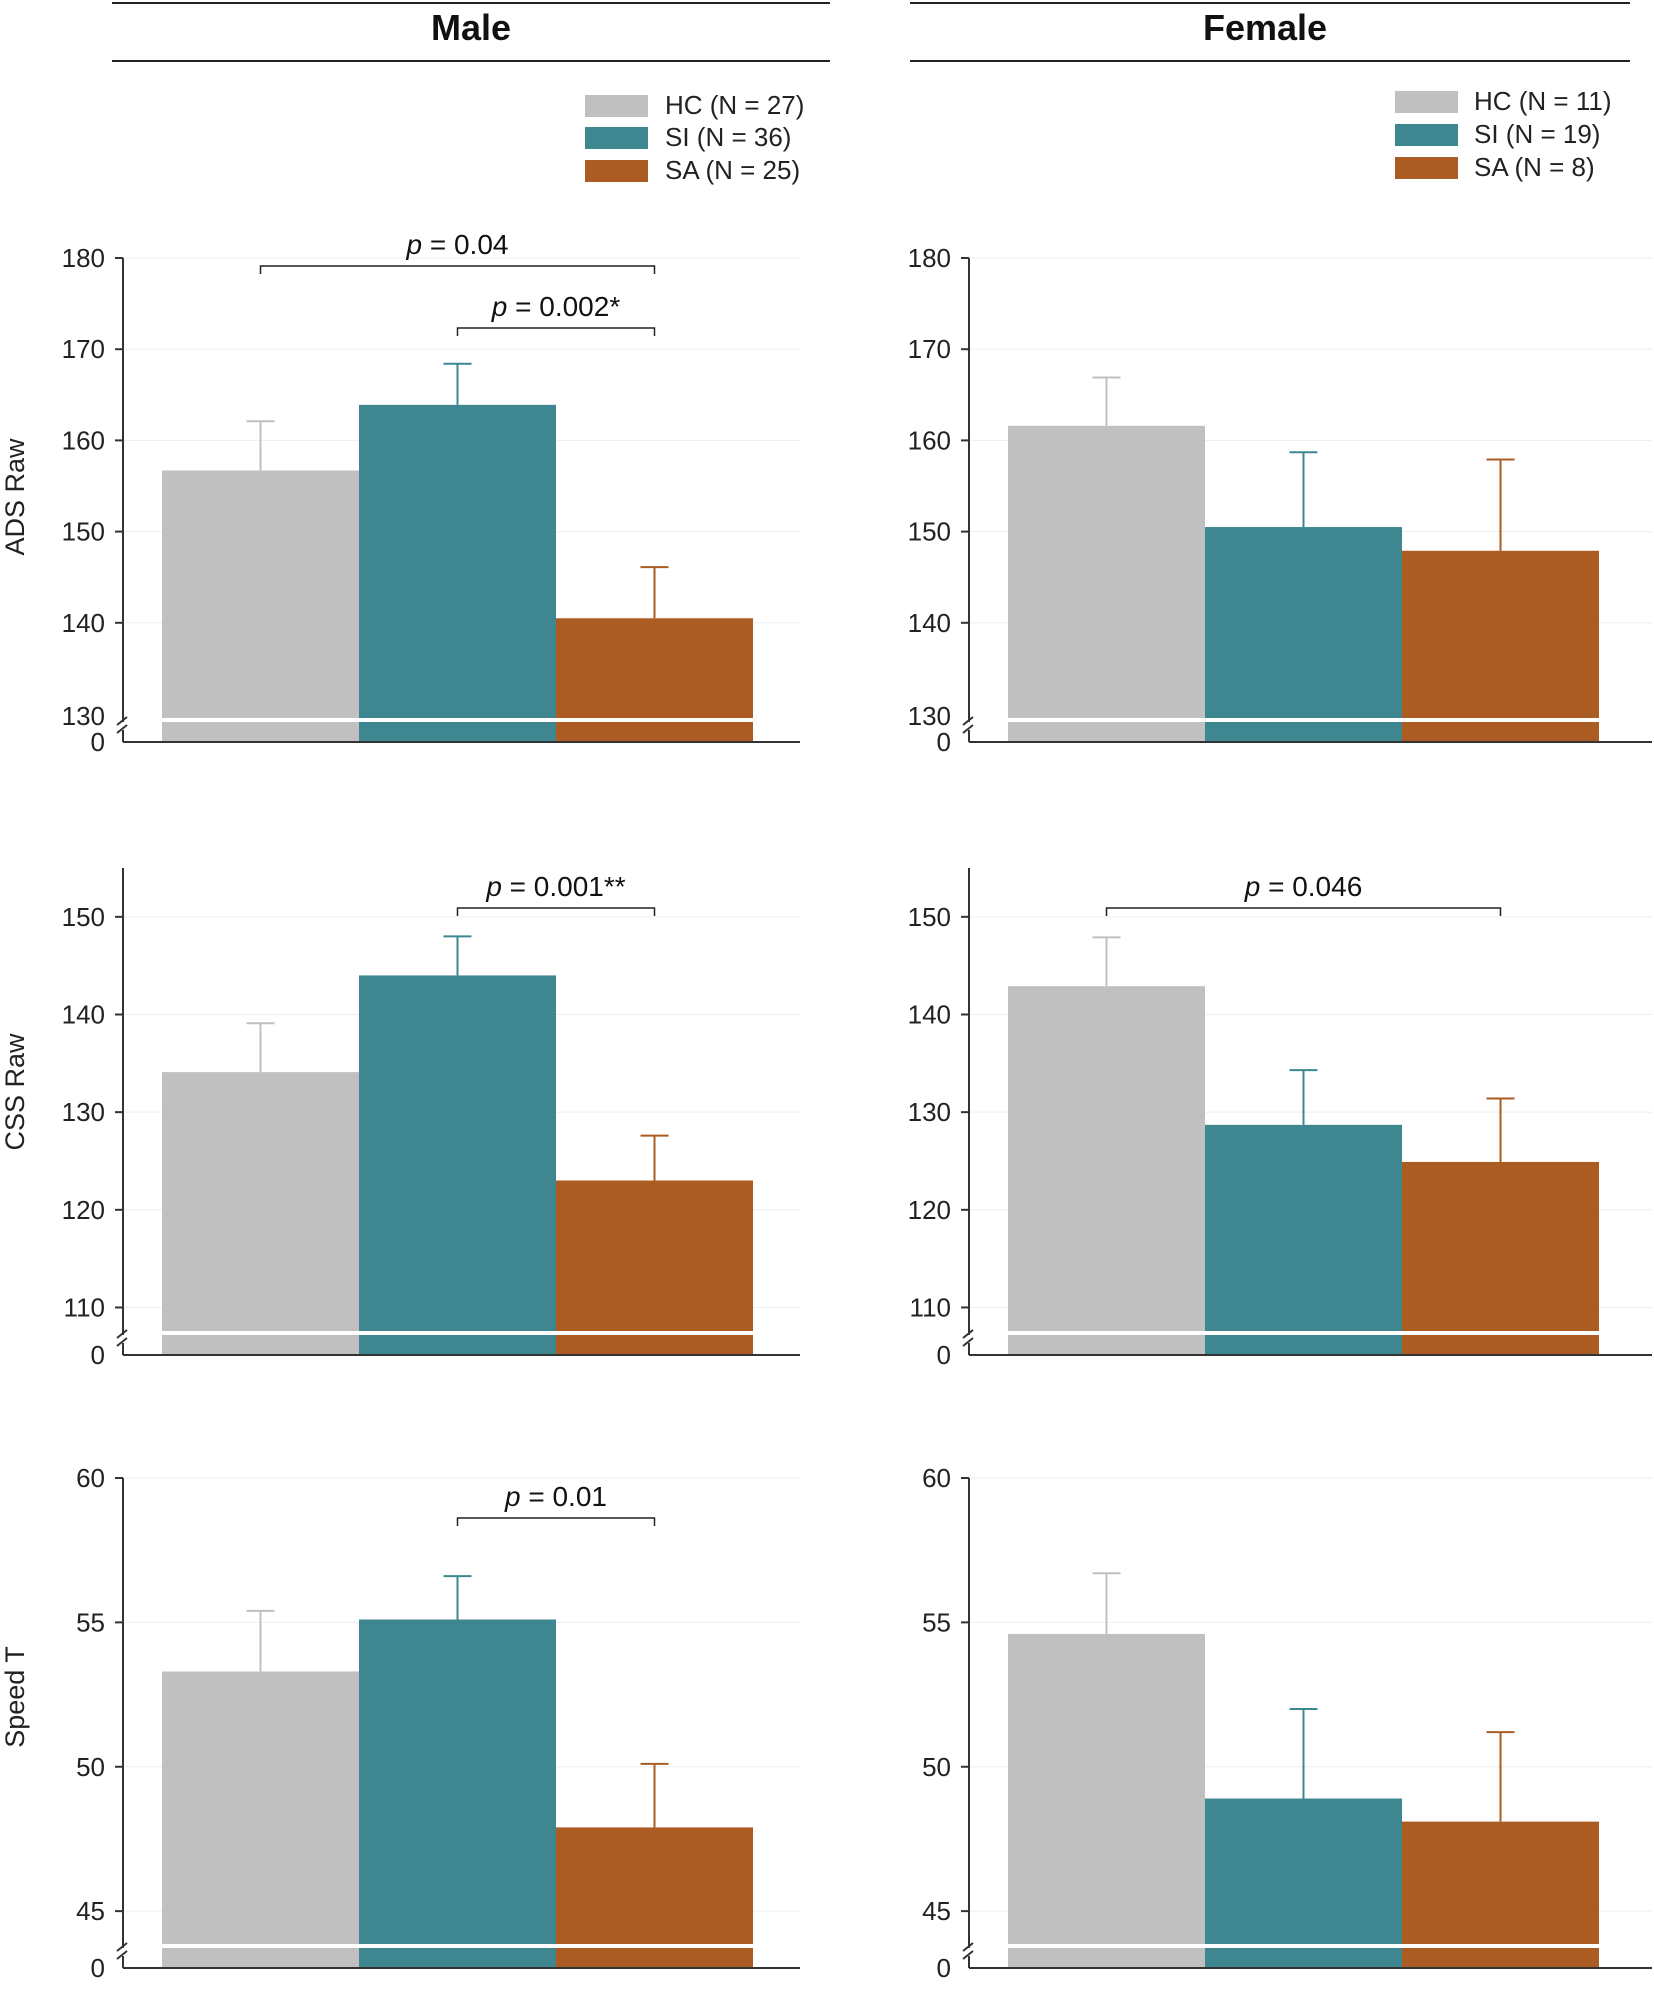 The image size is (1654, 1989). Describe the element at coordinates (1534, 167) in the screenshot. I see `legend-label-sa: SA (N = 8)` at that location.